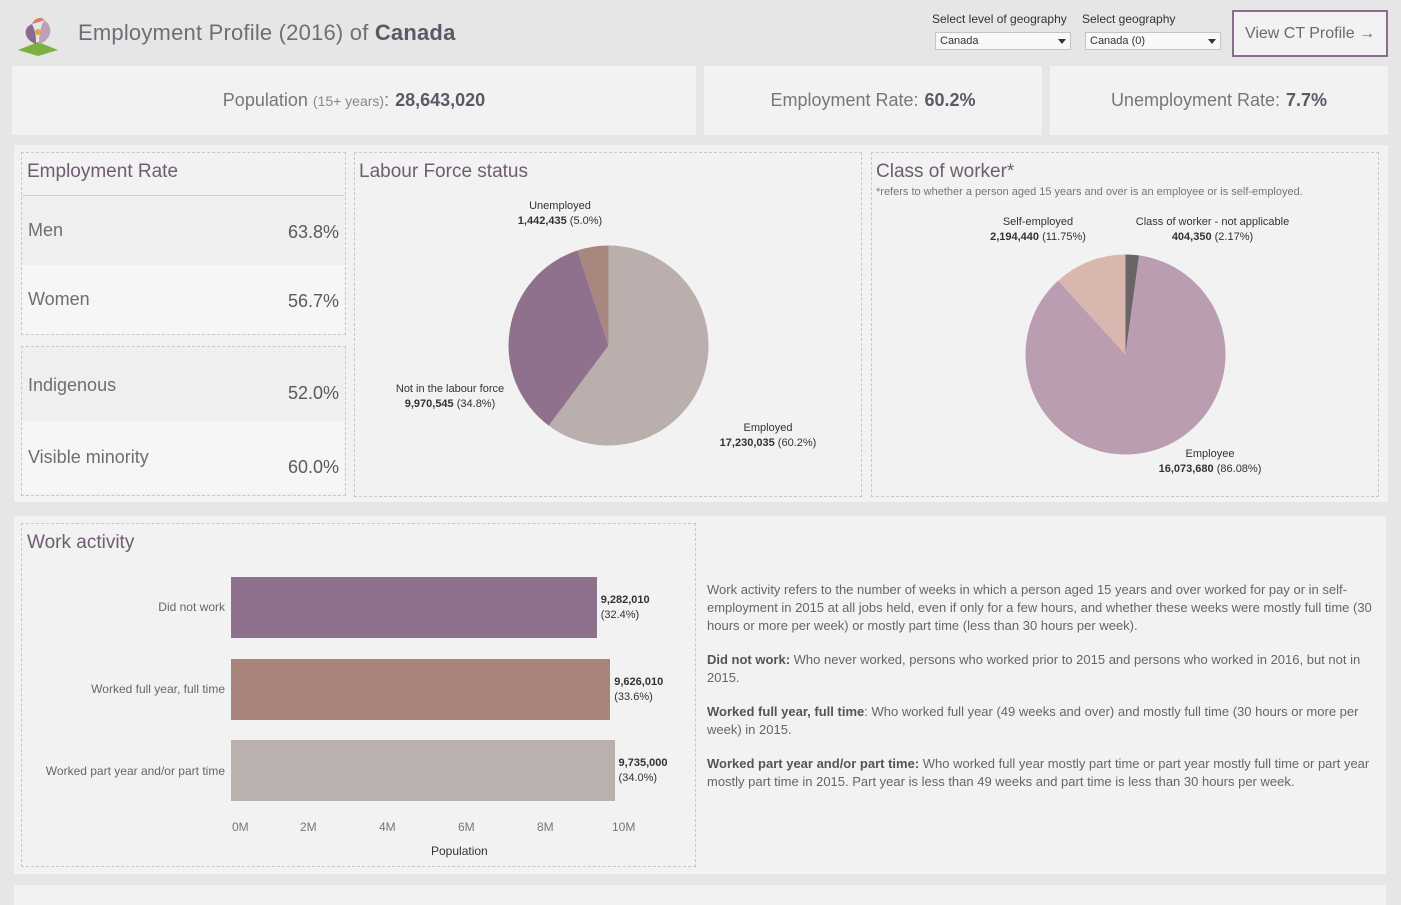  What do you see at coordinates (313, 393) in the screenshot?
I see `rate-value: 52.0%` at bounding box center [313, 393].